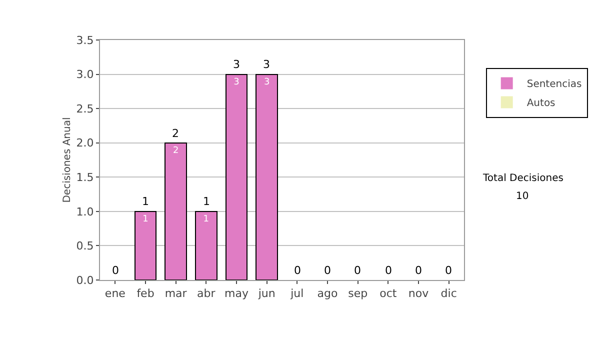  What do you see at coordinates (266, 293) in the screenshot?
I see `x-tick-label: jun` at bounding box center [266, 293].